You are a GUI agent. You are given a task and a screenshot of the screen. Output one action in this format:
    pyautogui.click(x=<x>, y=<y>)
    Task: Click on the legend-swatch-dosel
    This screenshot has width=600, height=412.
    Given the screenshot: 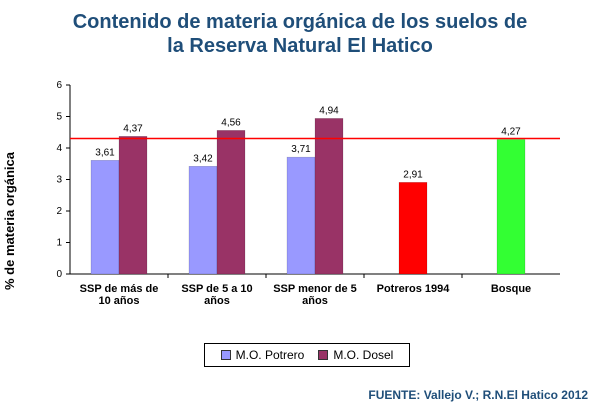 What is the action you would take?
    pyautogui.click(x=323, y=355)
    